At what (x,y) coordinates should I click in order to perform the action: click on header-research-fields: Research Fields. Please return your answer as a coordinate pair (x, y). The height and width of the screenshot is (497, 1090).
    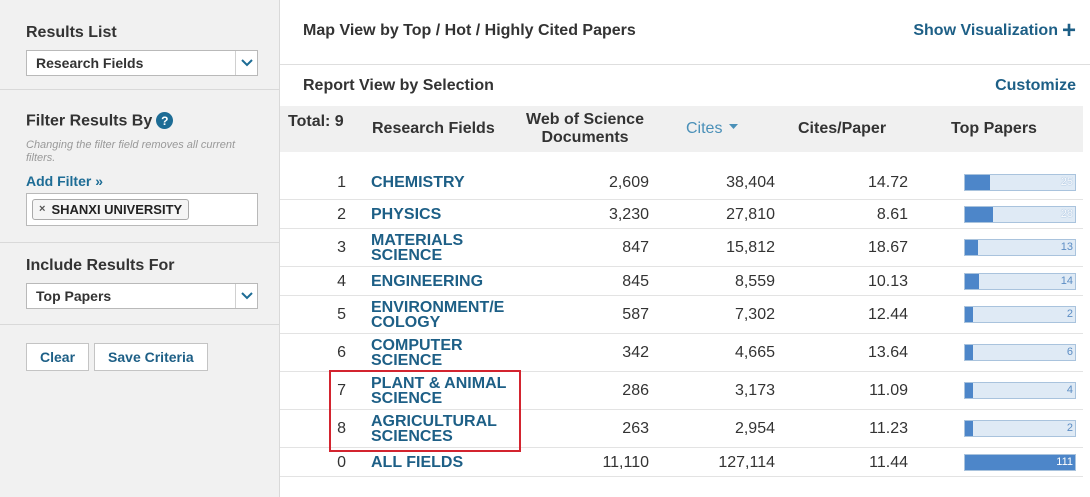
    Looking at the image, I should click on (433, 128).